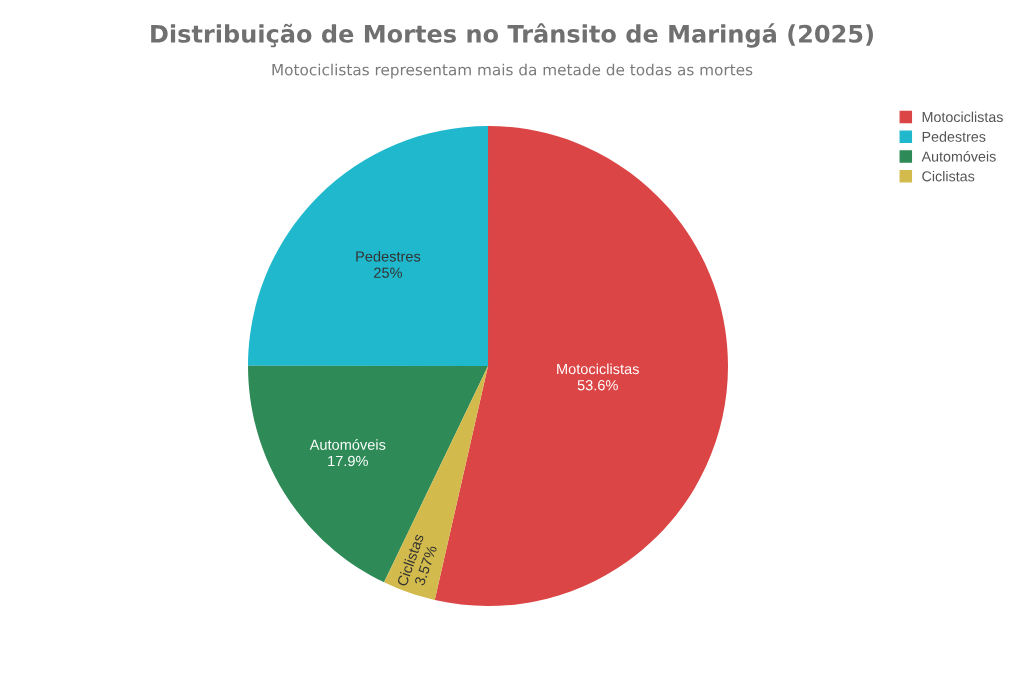  Describe the element at coordinates (597, 385) in the screenshot. I see `data-label: 53.6%` at that location.